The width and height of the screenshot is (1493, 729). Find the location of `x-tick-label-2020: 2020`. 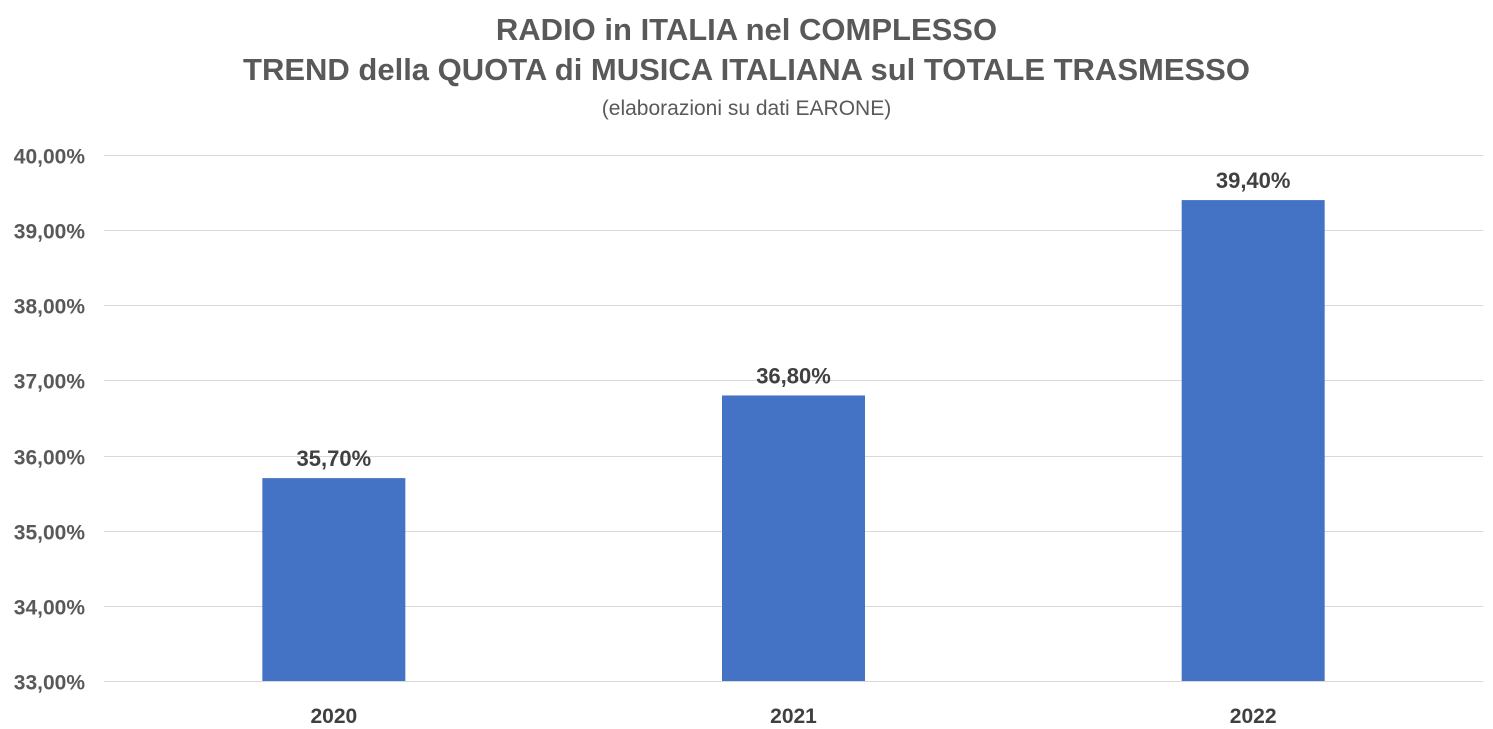

x-tick-label-2020: 2020 is located at coordinates (333, 716).